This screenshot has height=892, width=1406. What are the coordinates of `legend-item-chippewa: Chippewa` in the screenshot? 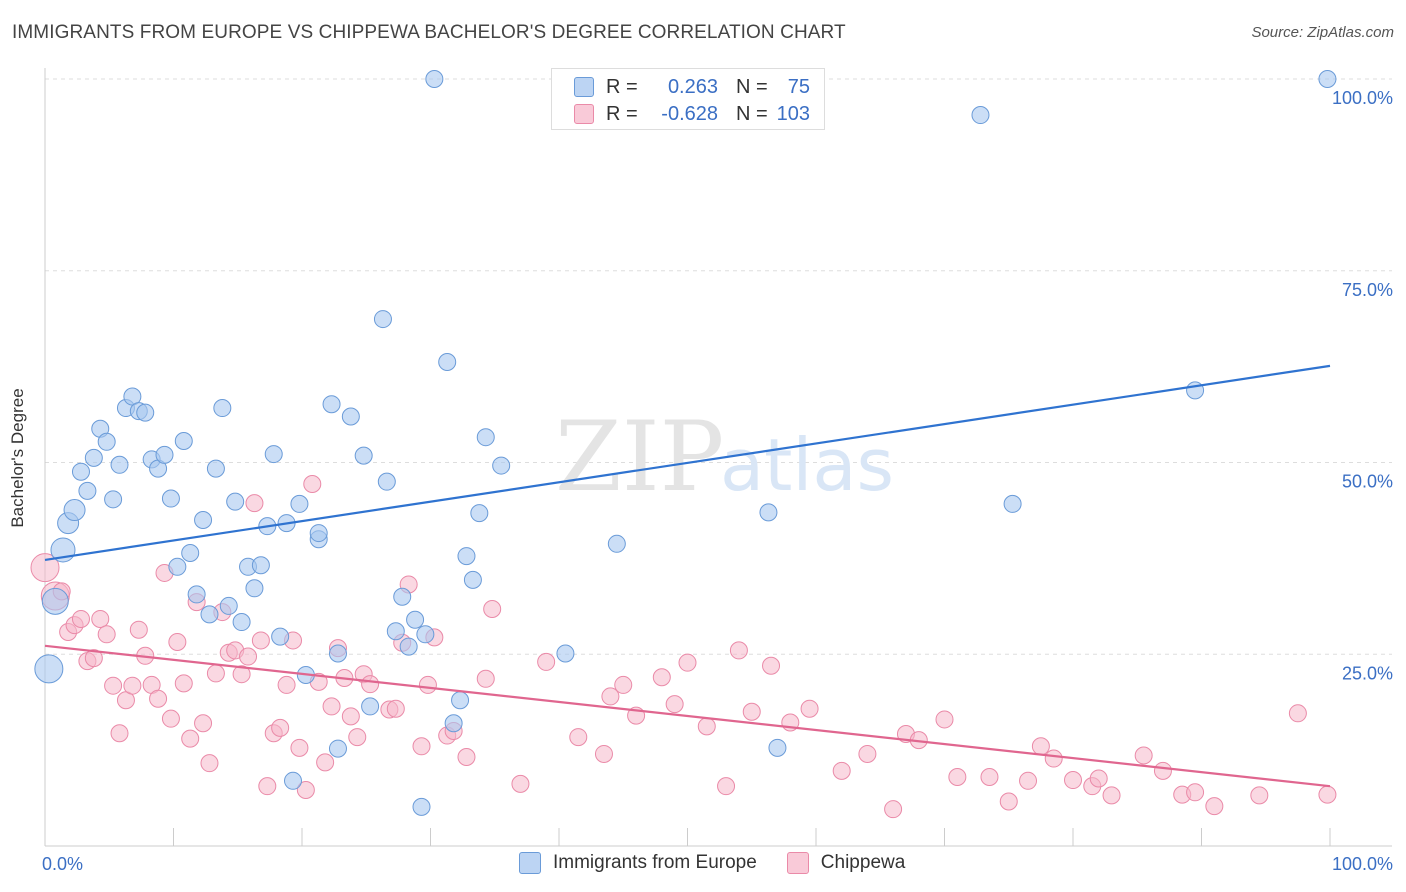 It's located at (845, 863).